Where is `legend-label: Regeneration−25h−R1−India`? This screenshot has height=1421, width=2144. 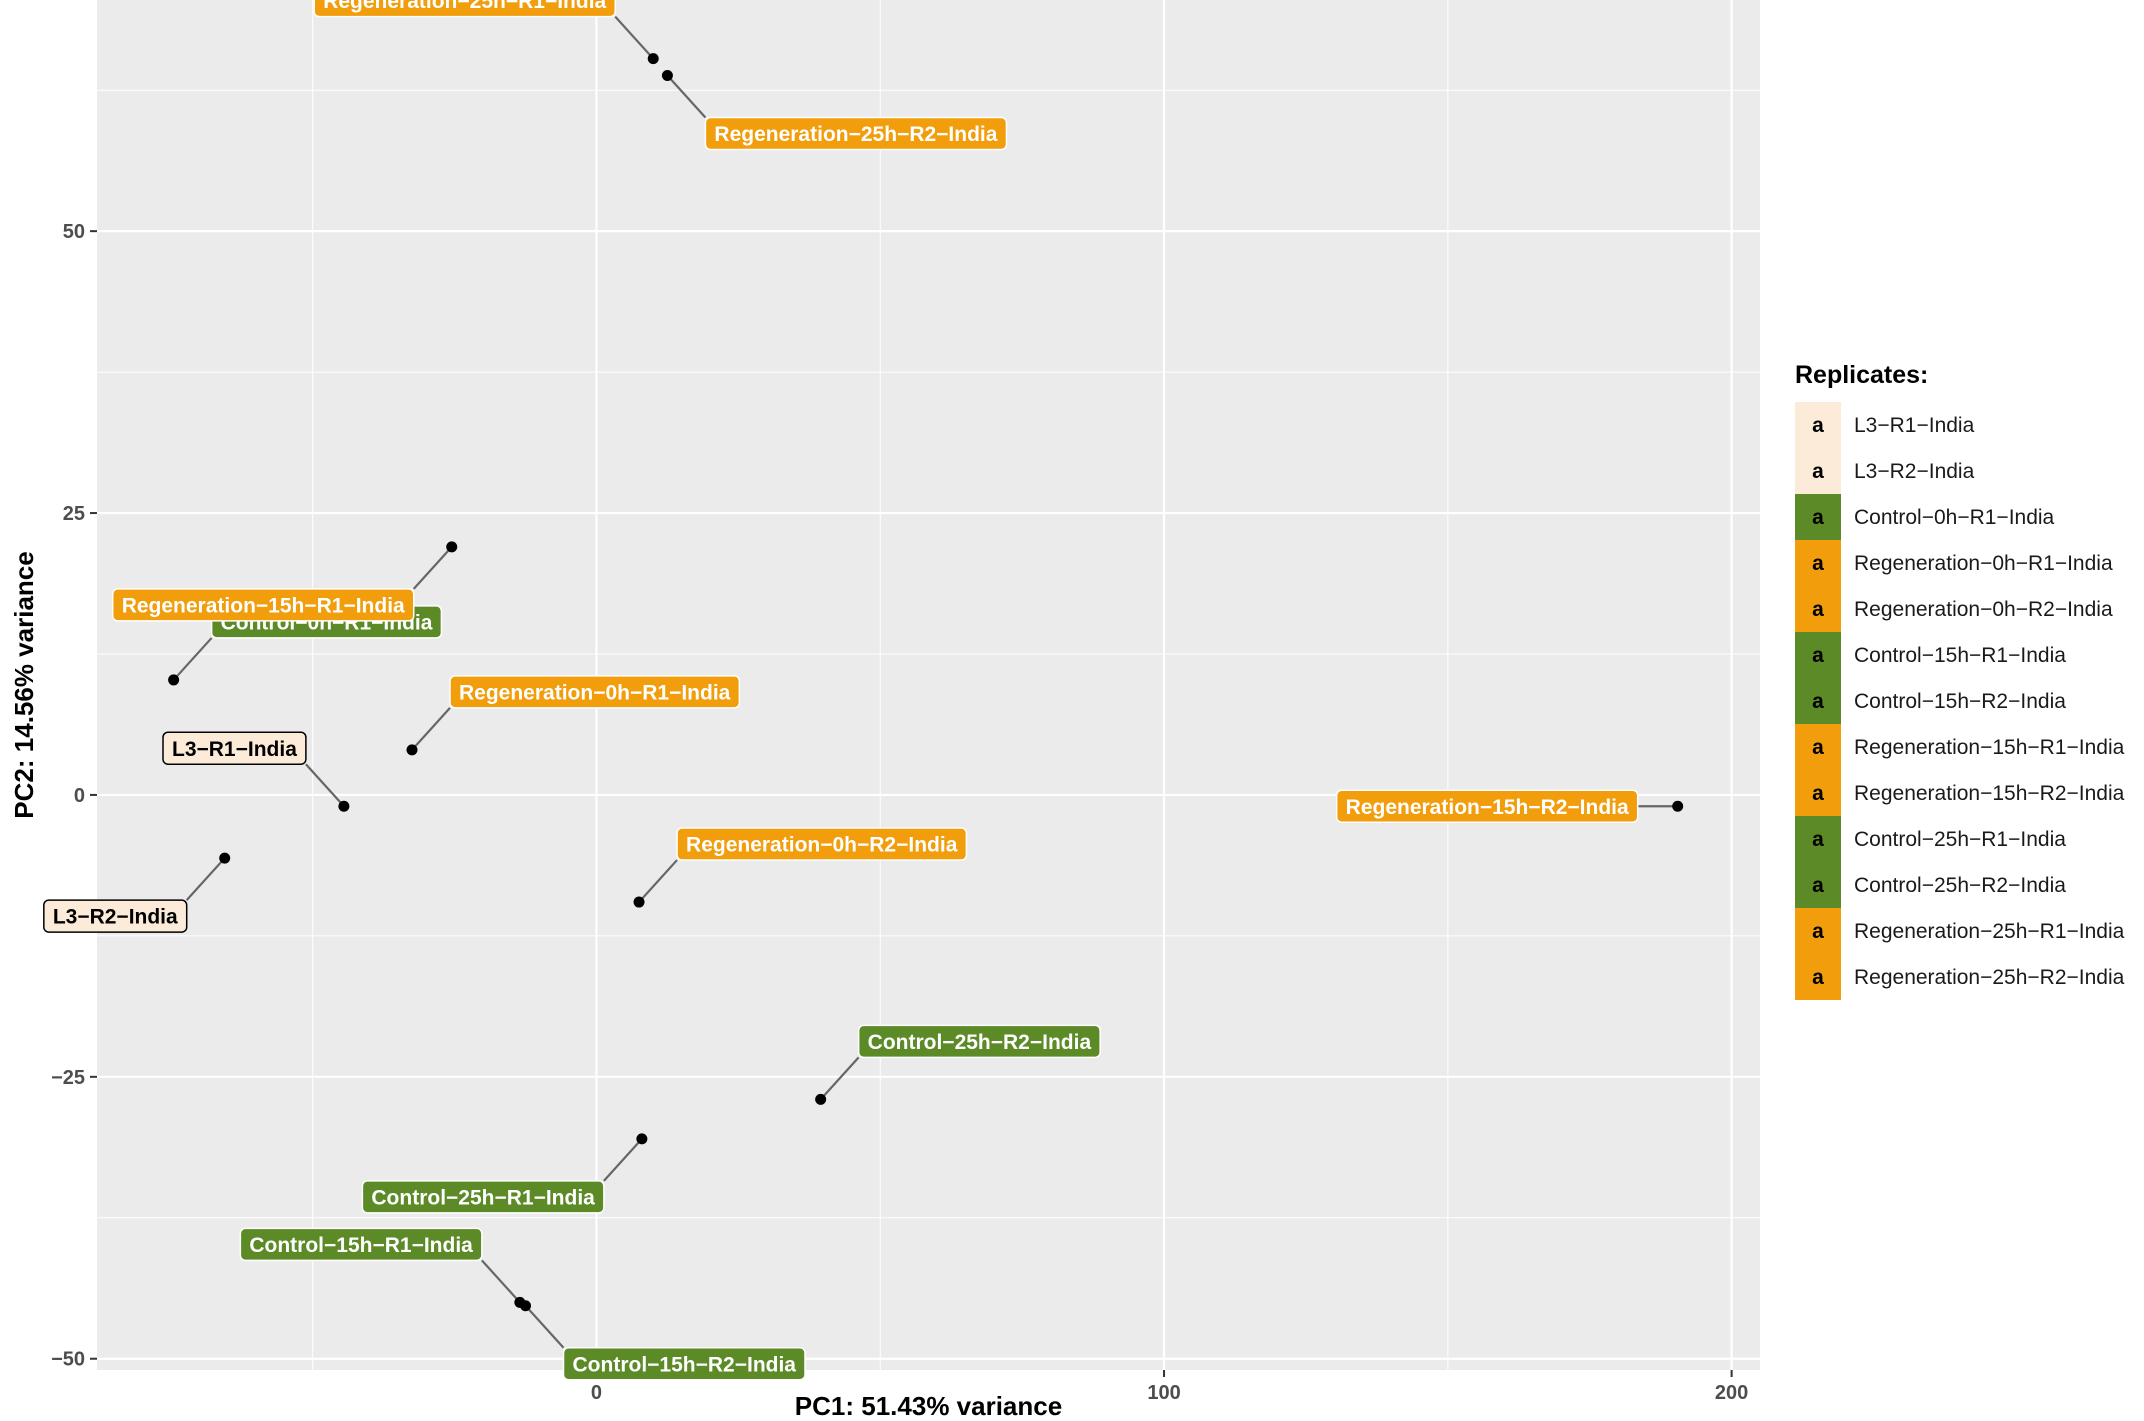
legend-label: Regeneration−25h−R1−India is located at coordinates (1989, 931).